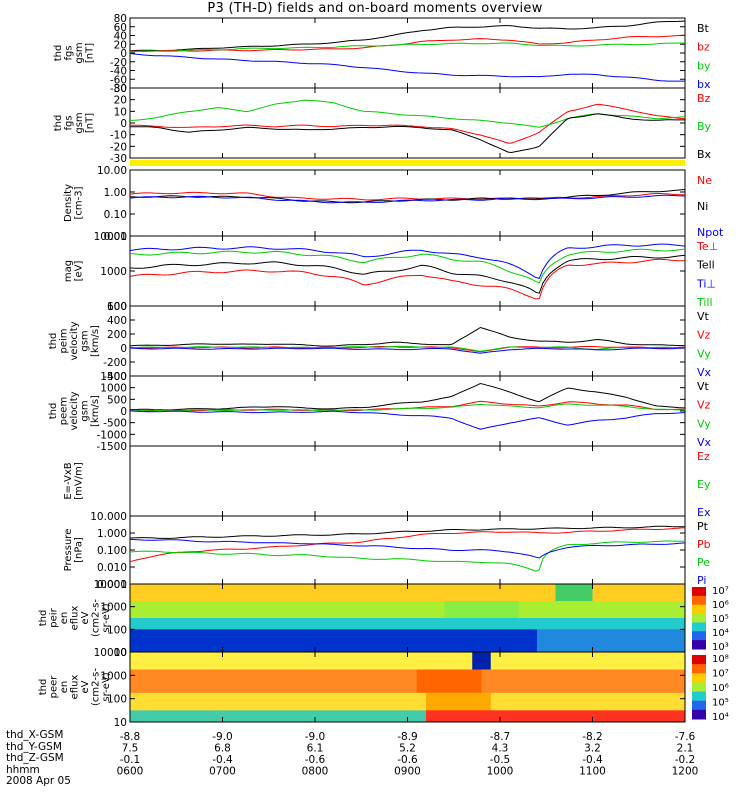  Describe the element at coordinates (701, 580) in the screenshot. I see `legend-Pi: Pi` at that location.